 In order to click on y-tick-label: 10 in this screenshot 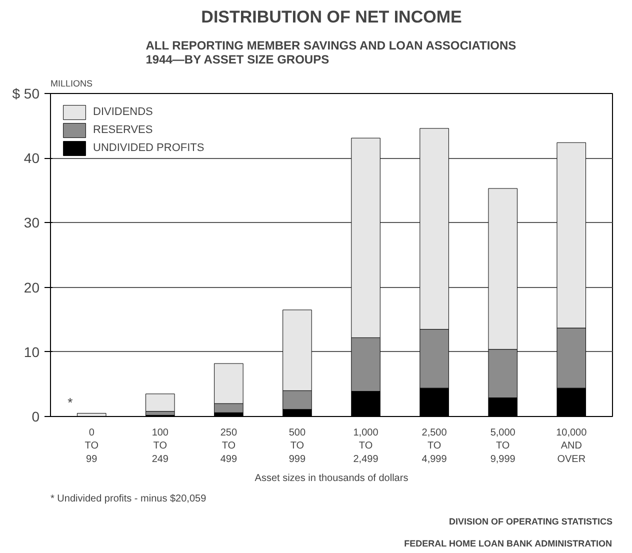, I will do `click(32, 352)`.